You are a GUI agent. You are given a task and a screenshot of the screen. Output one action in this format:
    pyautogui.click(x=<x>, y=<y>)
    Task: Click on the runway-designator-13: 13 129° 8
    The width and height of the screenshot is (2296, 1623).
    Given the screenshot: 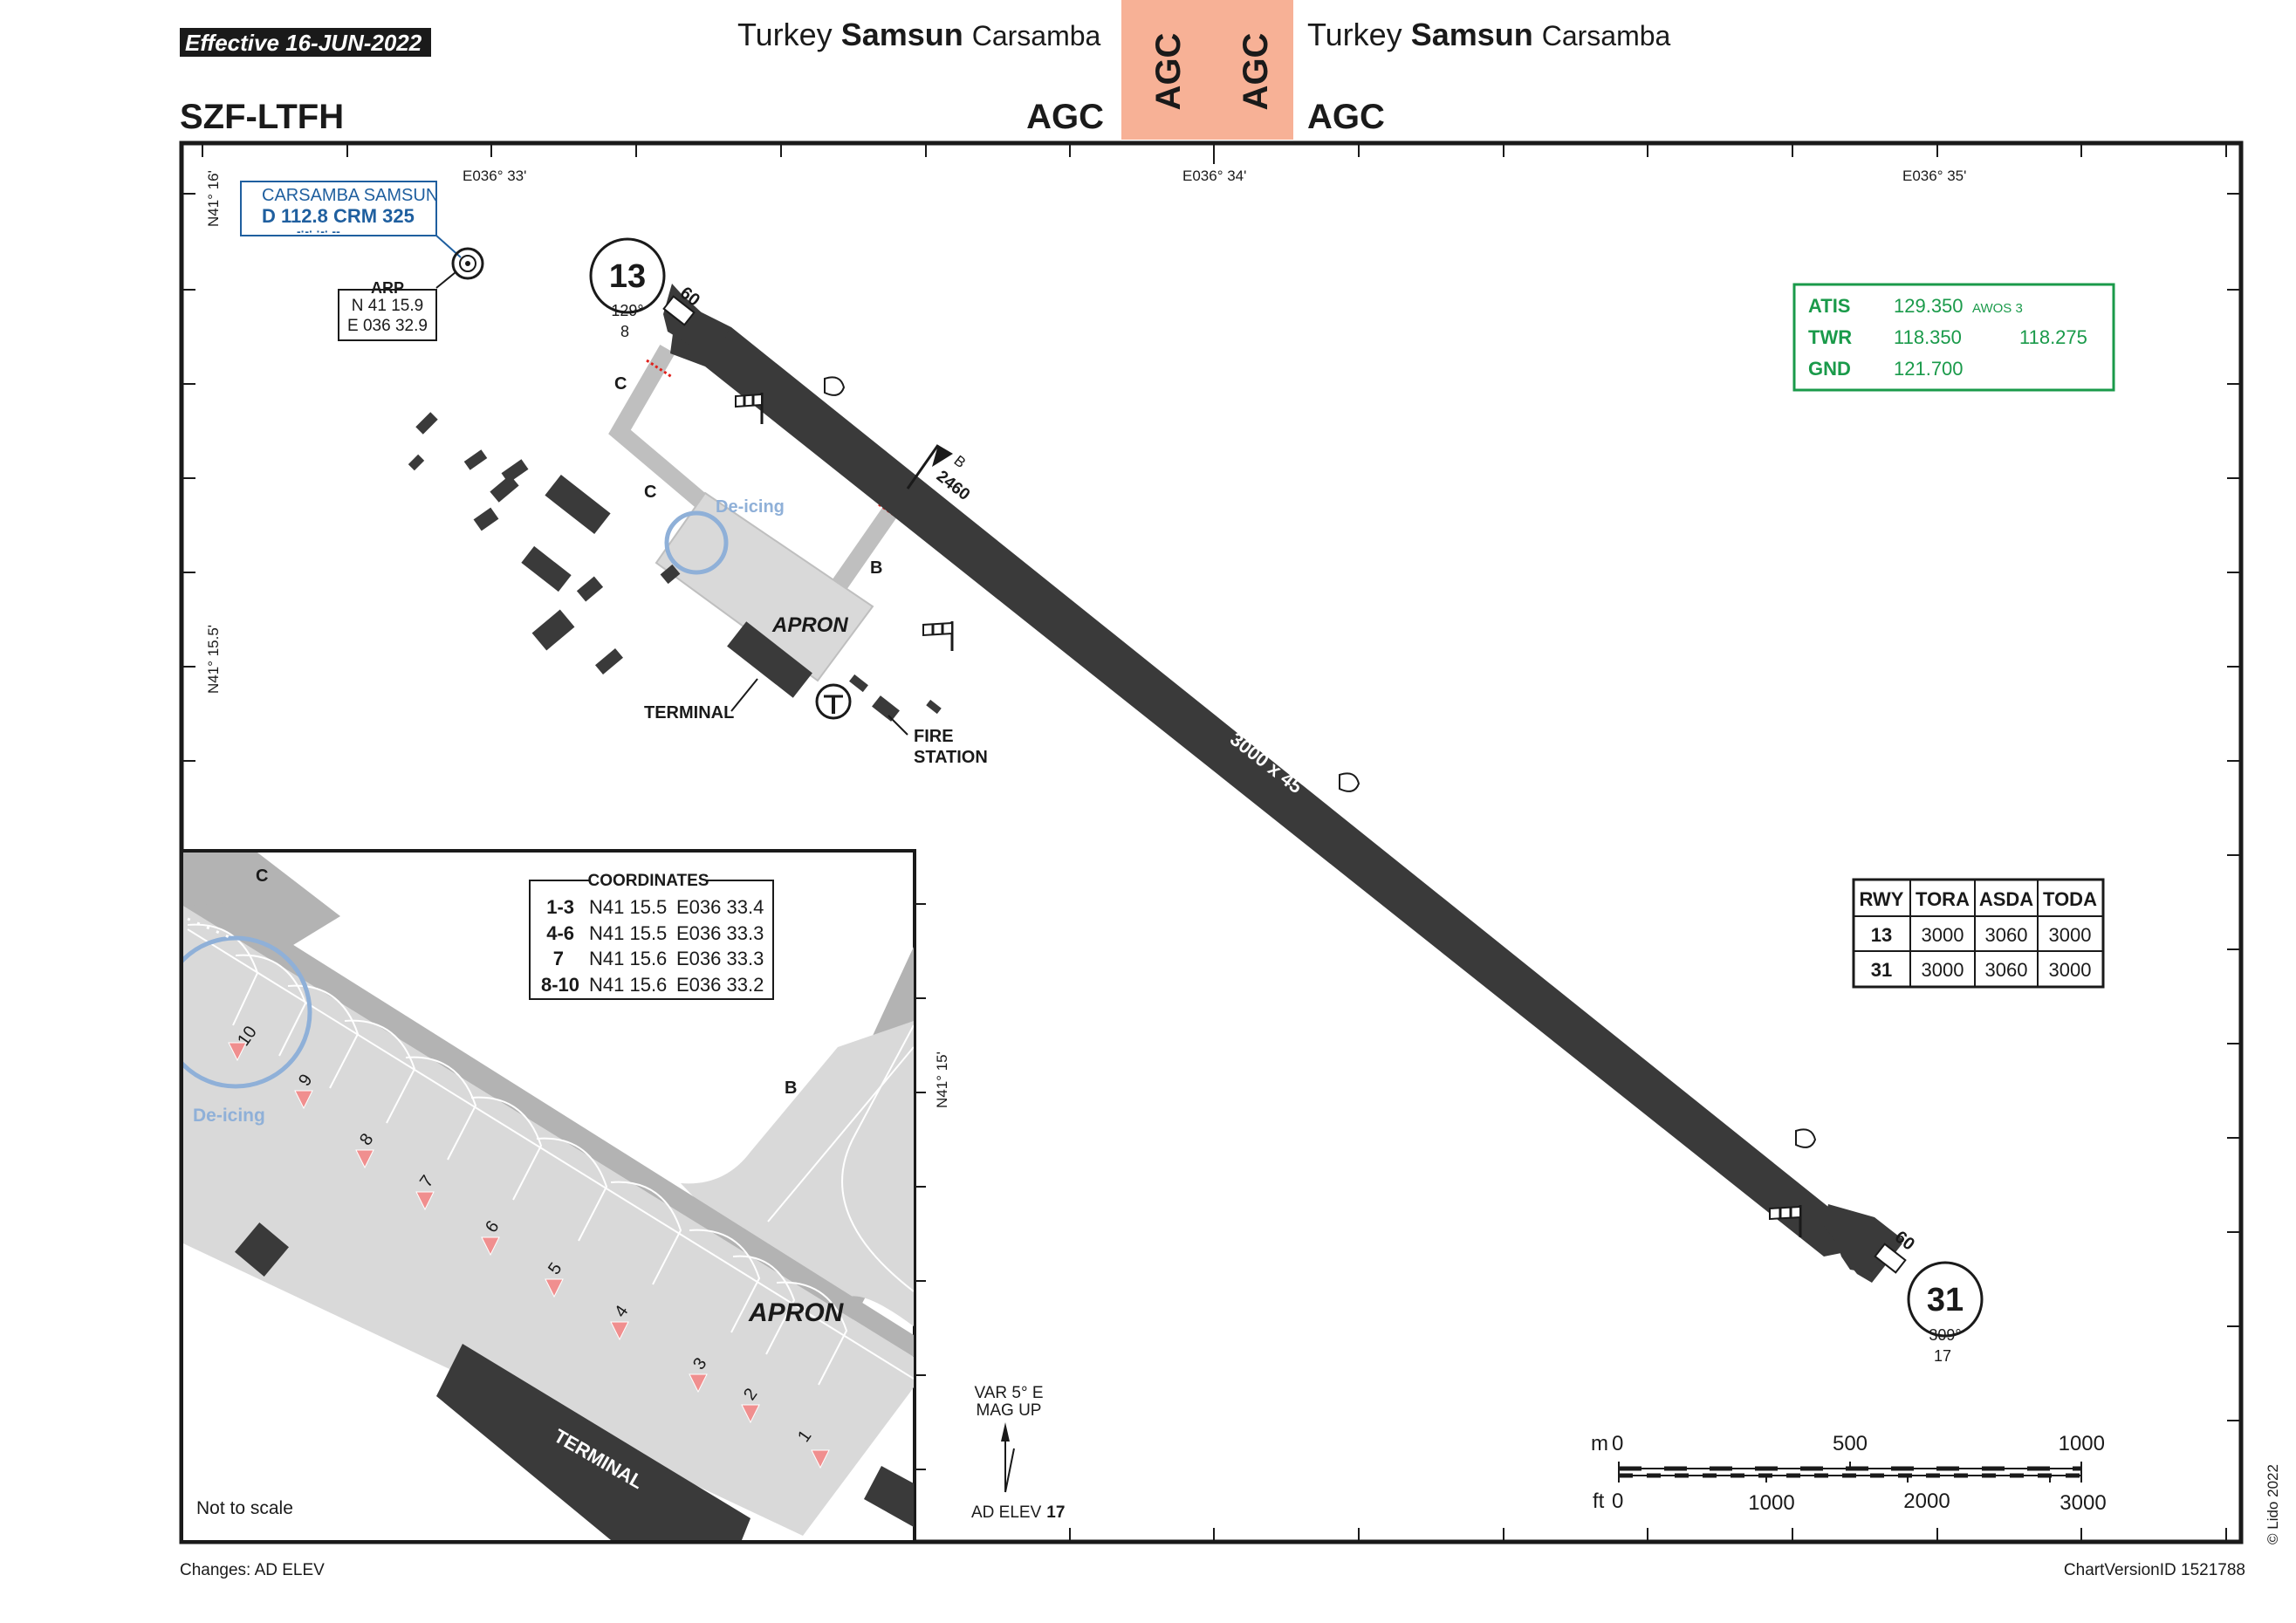 What is the action you would take?
    pyautogui.click(x=627, y=288)
    